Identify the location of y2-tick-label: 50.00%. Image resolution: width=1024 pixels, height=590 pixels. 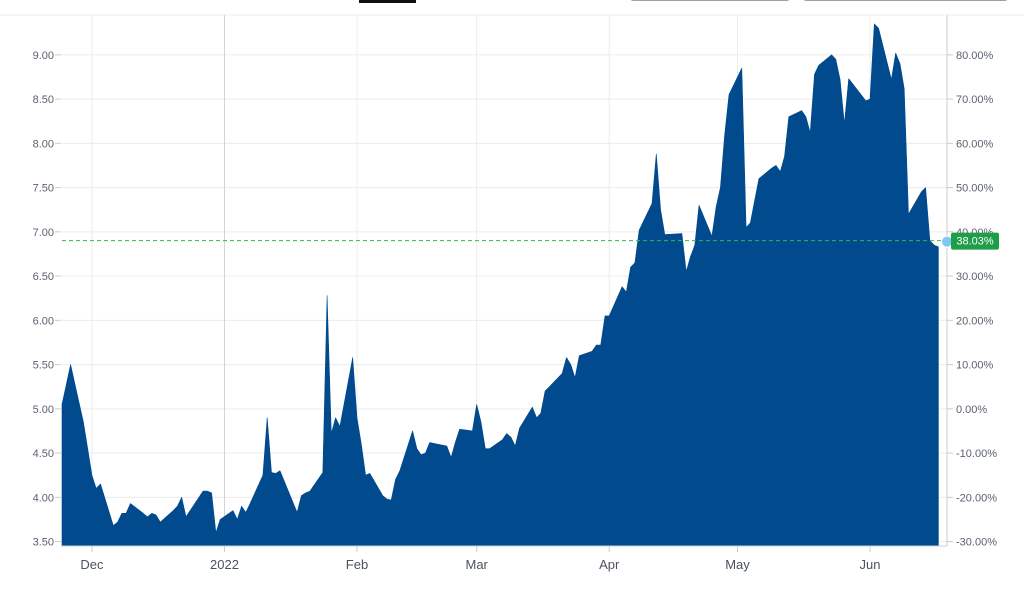
(975, 189).